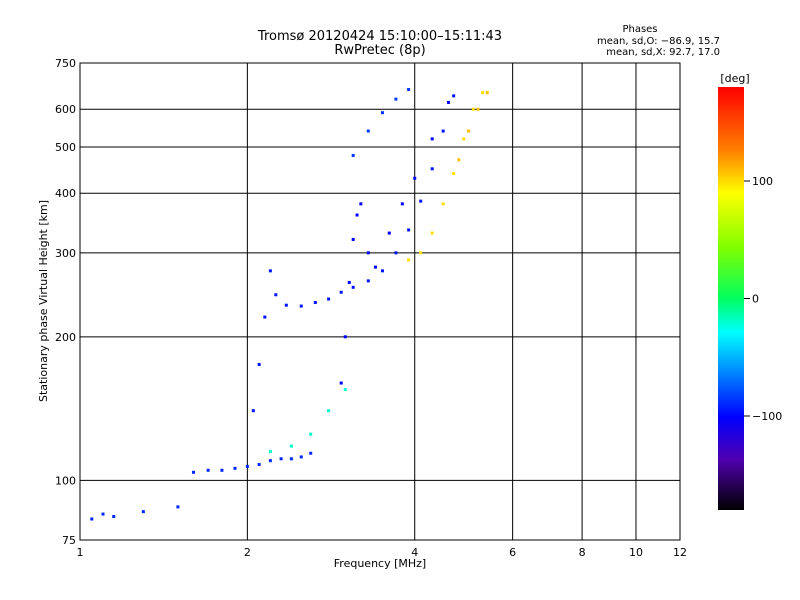 This screenshot has width=800, height=600. I want to click on x-tick-label: 8, so click(582, 552).